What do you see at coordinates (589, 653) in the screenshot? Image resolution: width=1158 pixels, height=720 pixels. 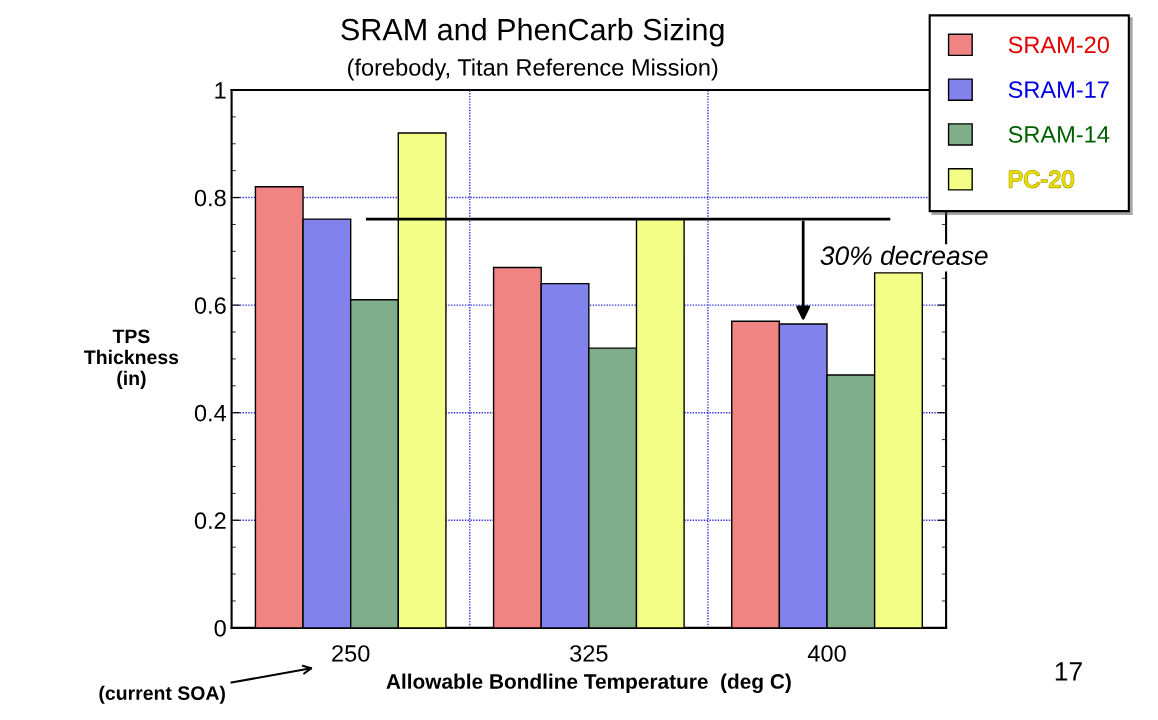 I see `x-tick-label: 325` at bounding box center [589, 653].